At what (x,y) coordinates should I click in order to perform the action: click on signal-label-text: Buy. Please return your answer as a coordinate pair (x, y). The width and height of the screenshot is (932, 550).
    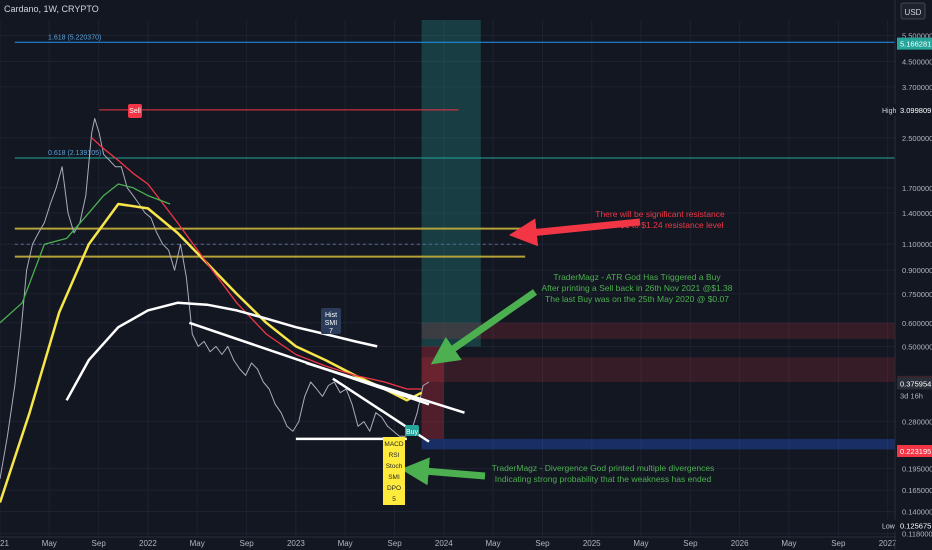
    Looking at the image, I should click on (412, 432).